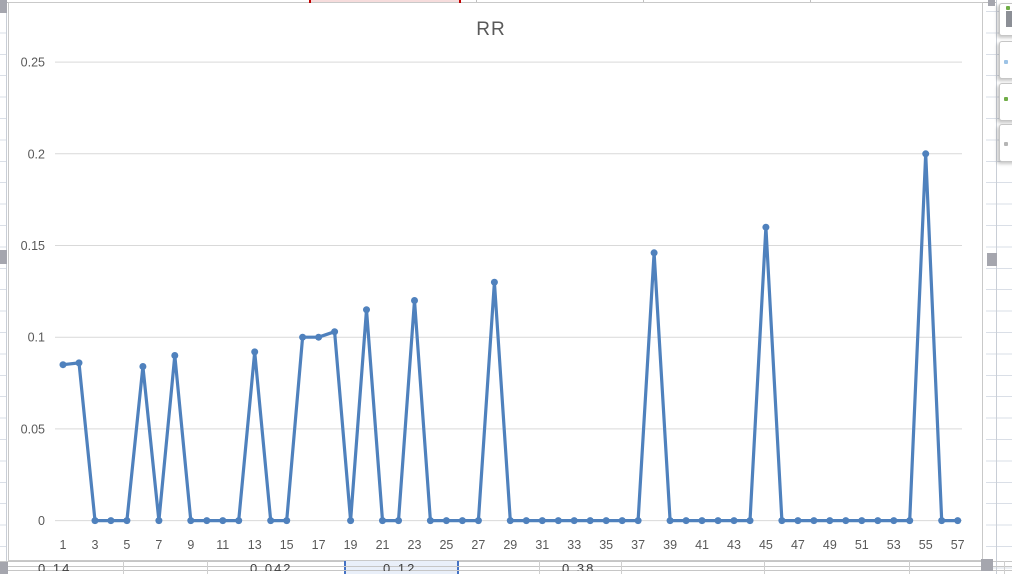 This screenshot has width=1012, height=574. What do you see at coordinates (255, 545) in the screenshot?
I see `svg-text: 13` at bounding box center [255, 545].